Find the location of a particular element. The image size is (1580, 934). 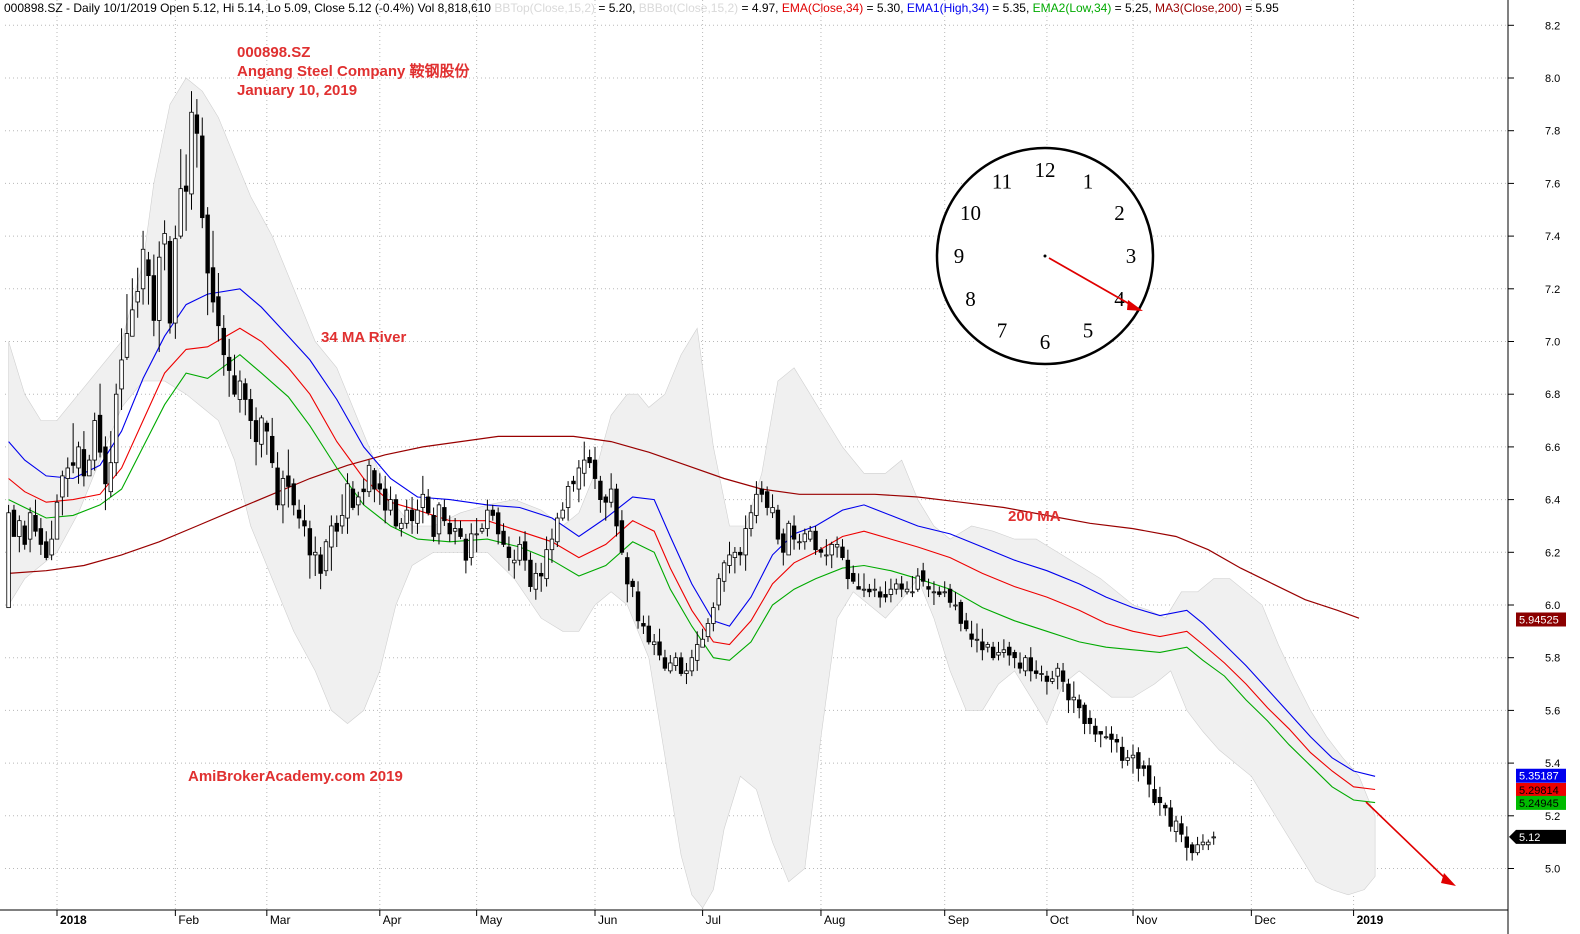

clock-number: 3 is located at coordinates (1131, 256).